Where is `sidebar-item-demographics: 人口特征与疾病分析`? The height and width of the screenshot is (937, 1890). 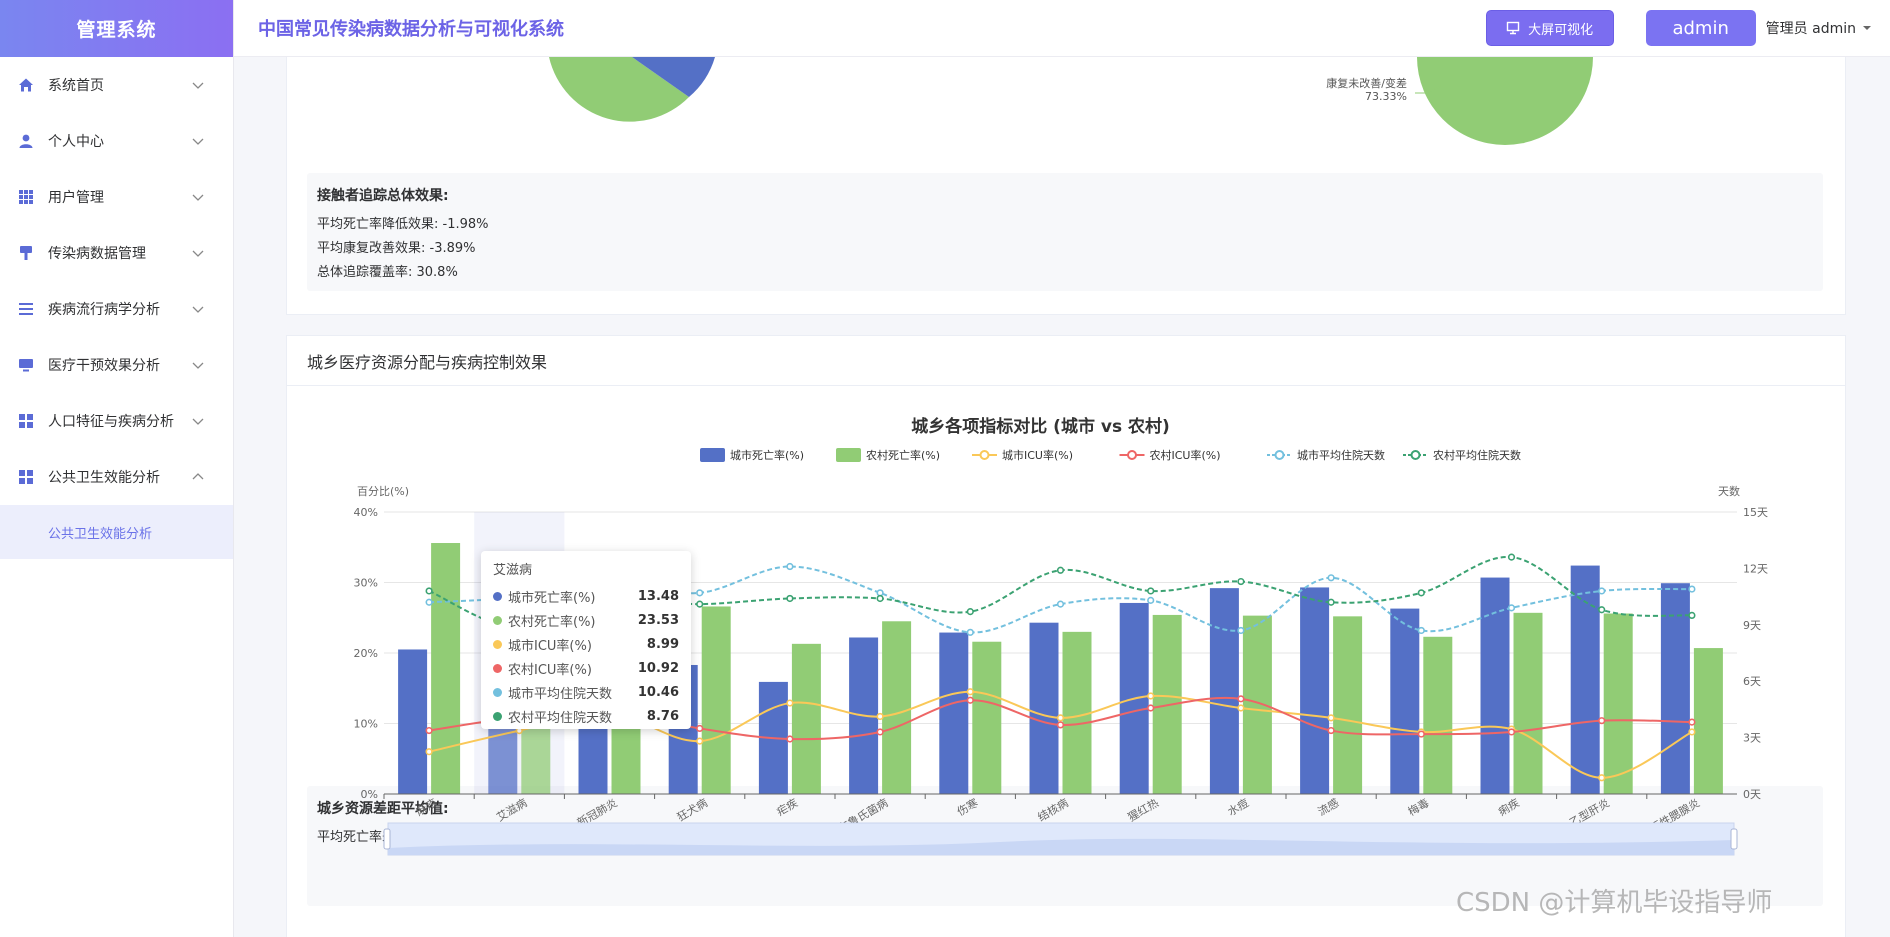 sidebar-item-demographics: 人口特征与疾病分析 is located at coordinates (116, 421).